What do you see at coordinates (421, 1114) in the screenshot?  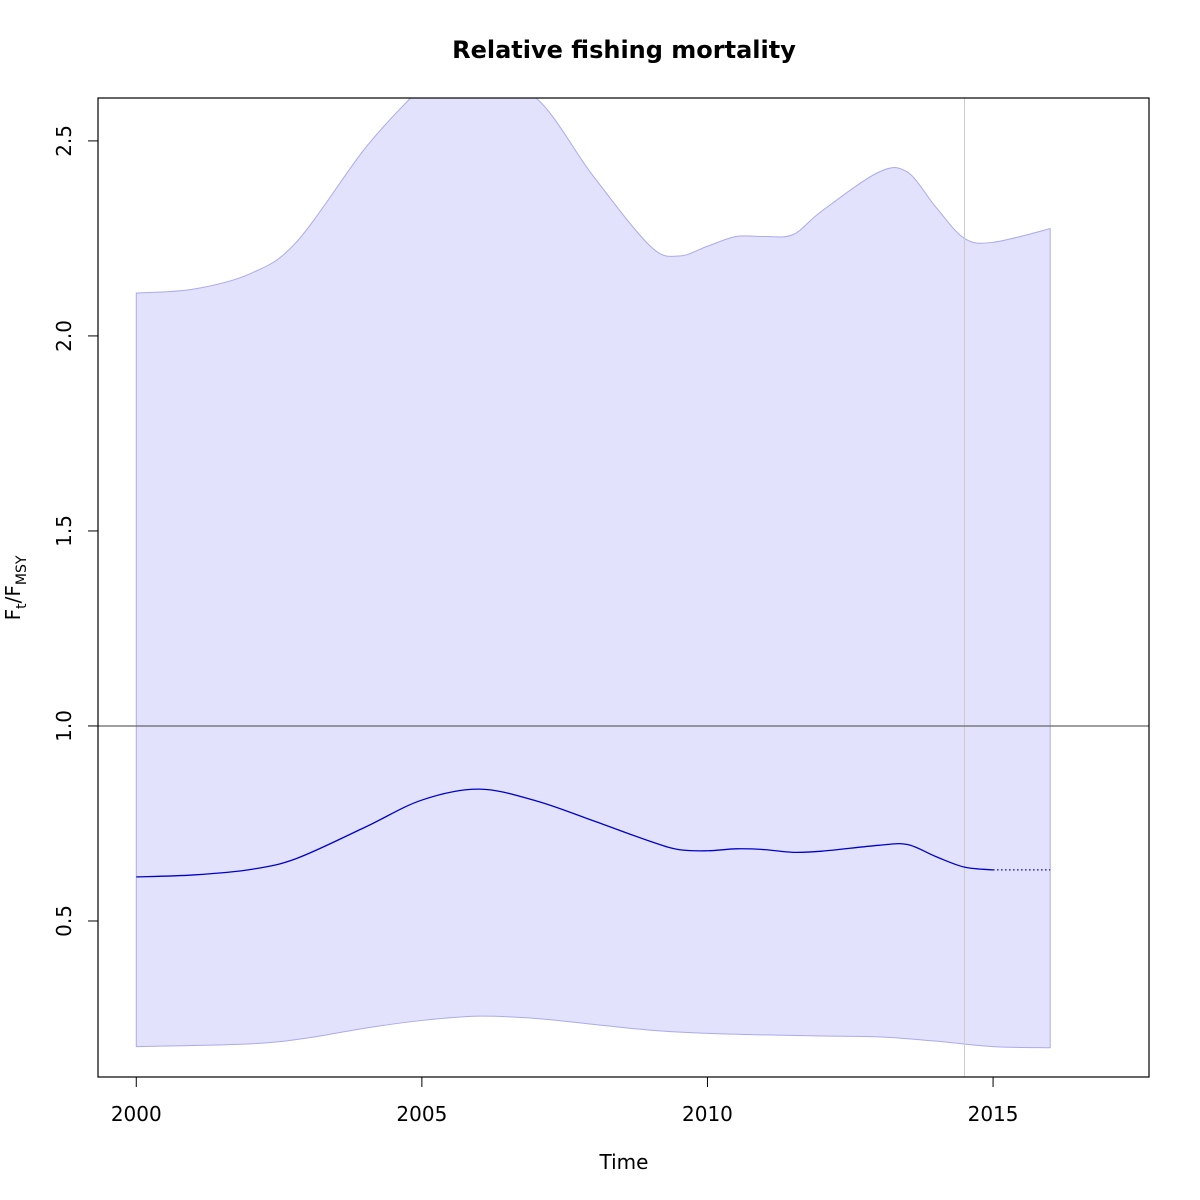 I see `x-tick-label: 2005` at bounding box center [421, 1114].